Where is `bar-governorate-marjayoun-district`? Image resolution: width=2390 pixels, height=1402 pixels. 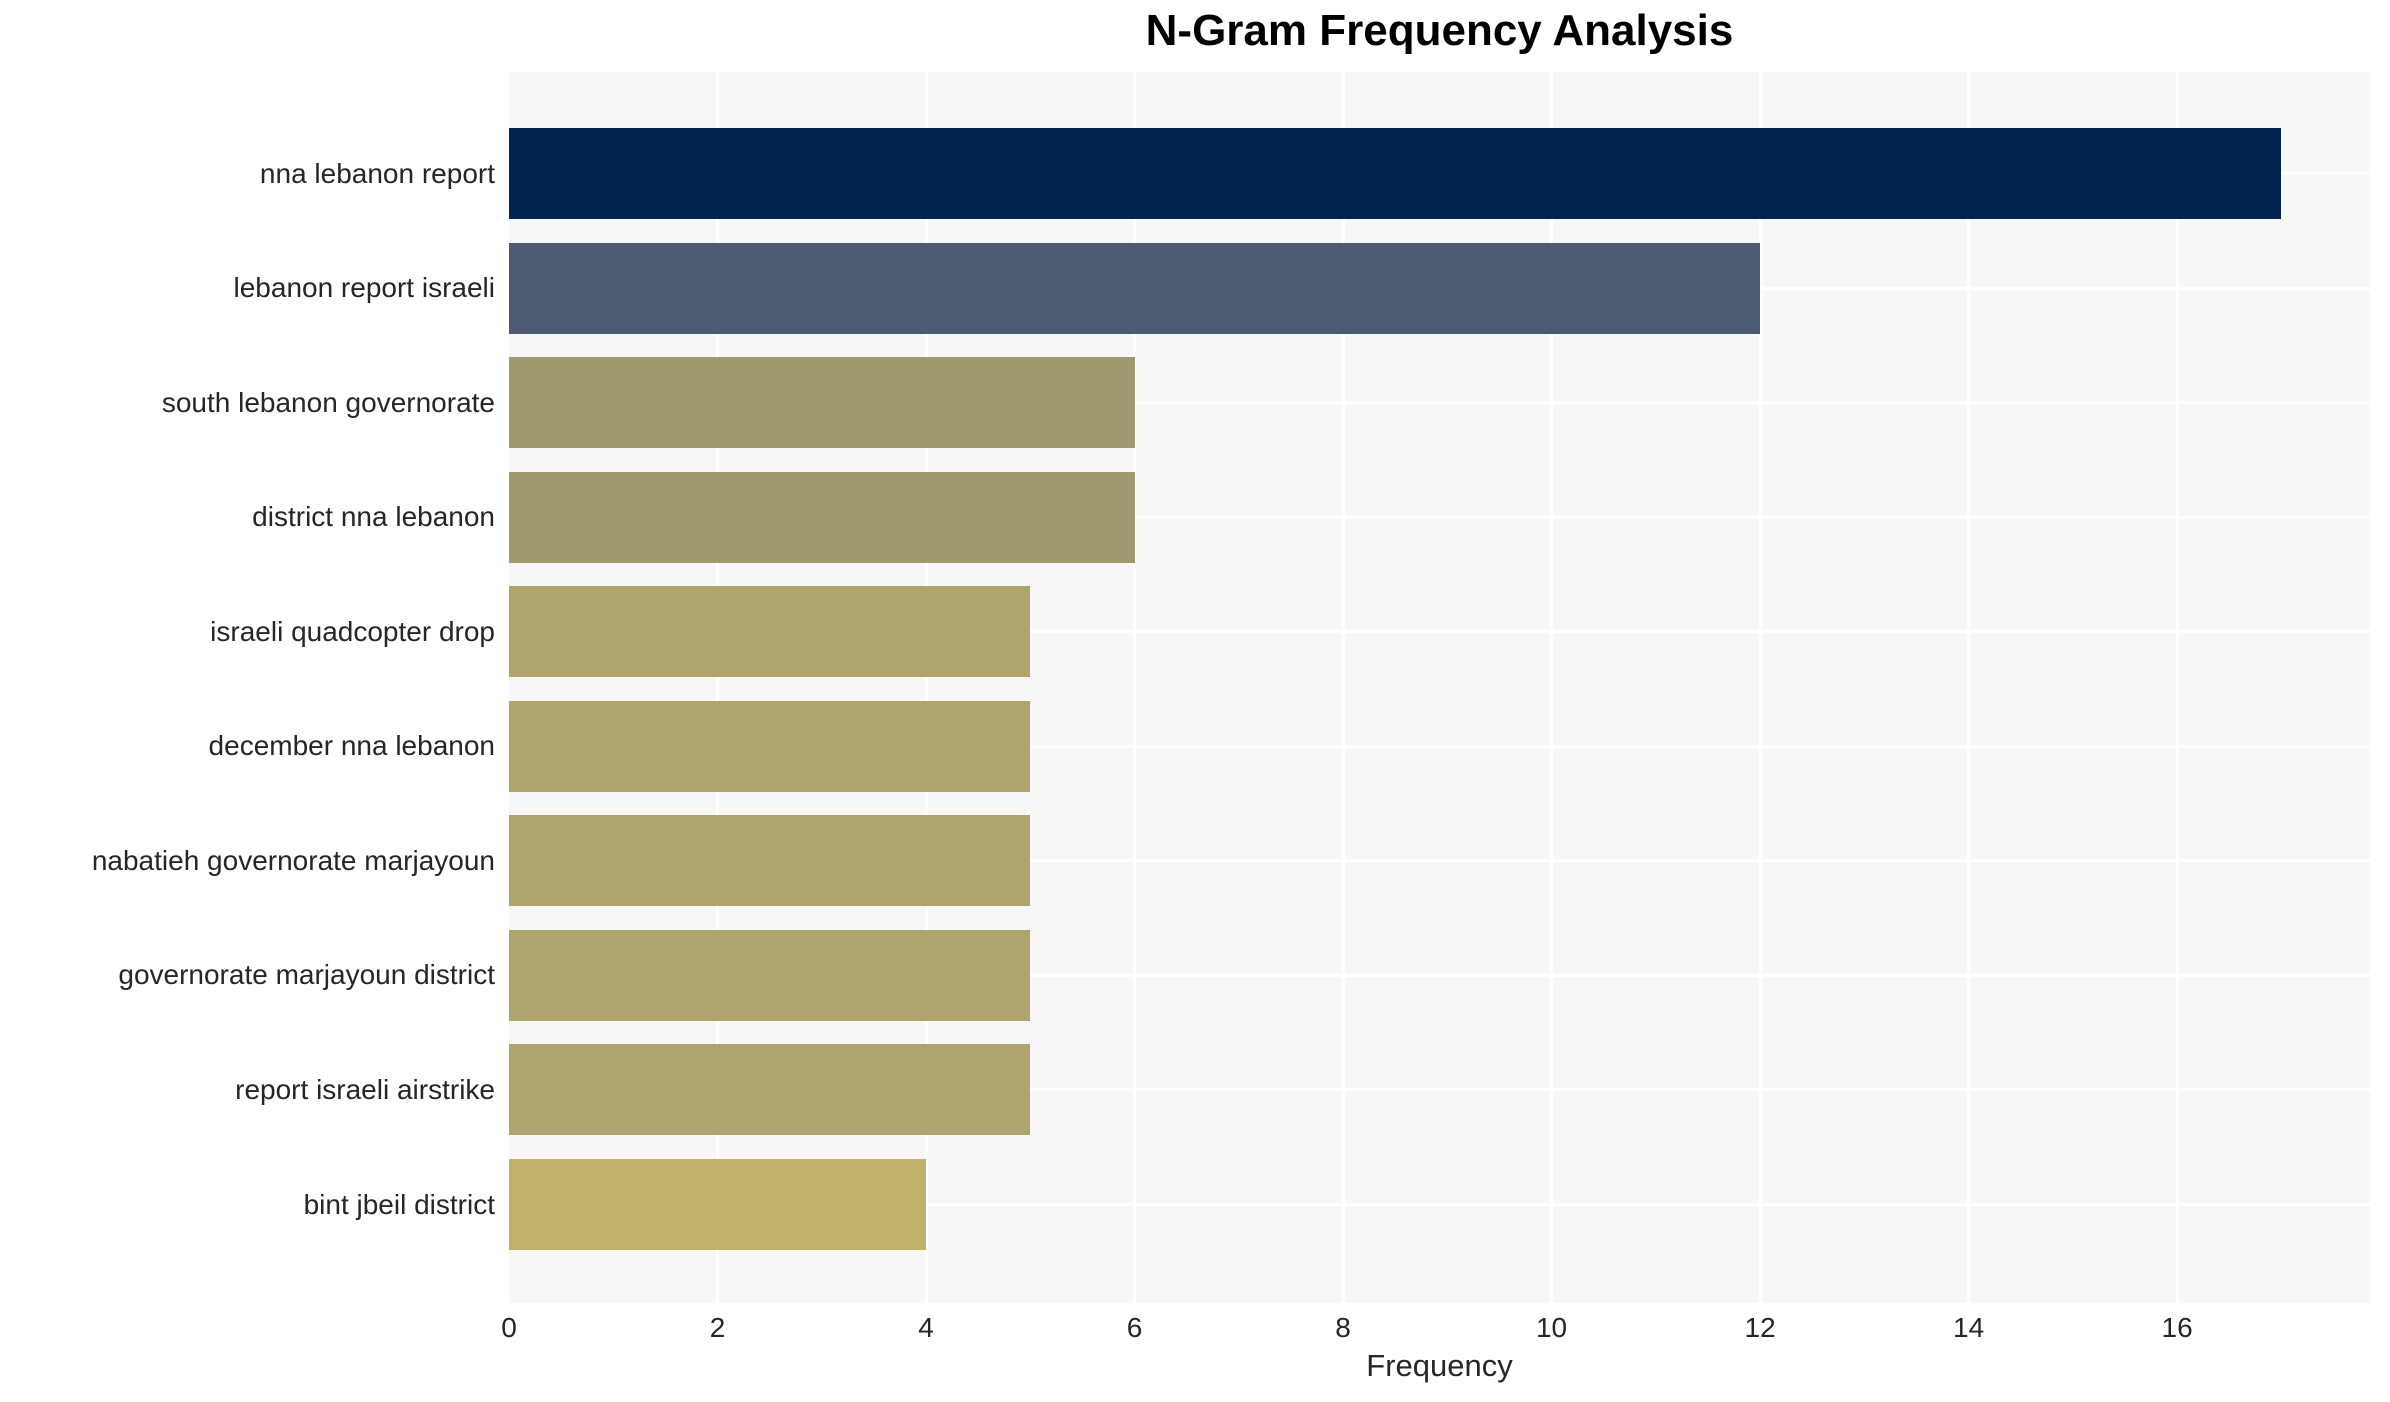 bar-governorate-marjayoun-district is located at coordinates (770, 975).